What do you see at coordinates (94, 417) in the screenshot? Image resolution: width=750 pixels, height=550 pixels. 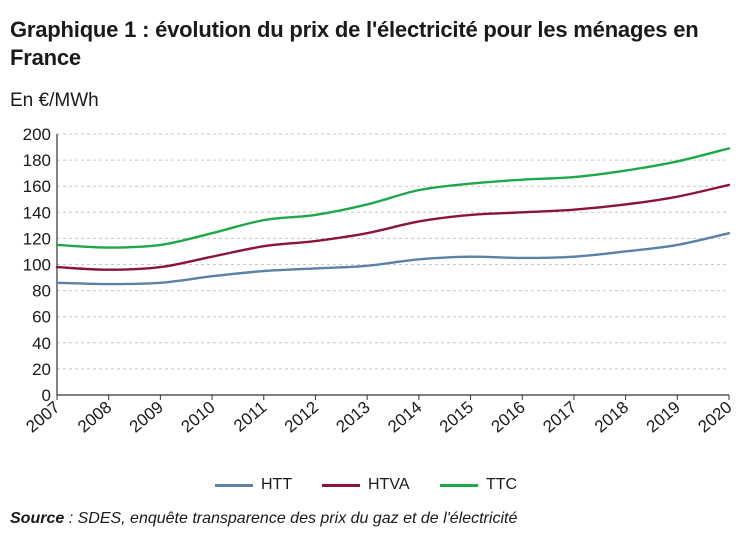 I see `x-tick-label: 2008` at bounding box center [94, 417].